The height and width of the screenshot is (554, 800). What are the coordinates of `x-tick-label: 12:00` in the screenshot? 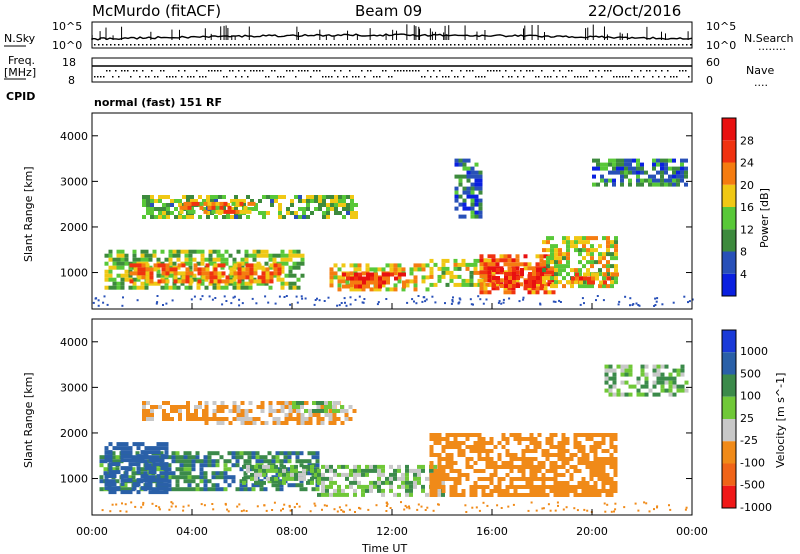 It's located at (392, 531).